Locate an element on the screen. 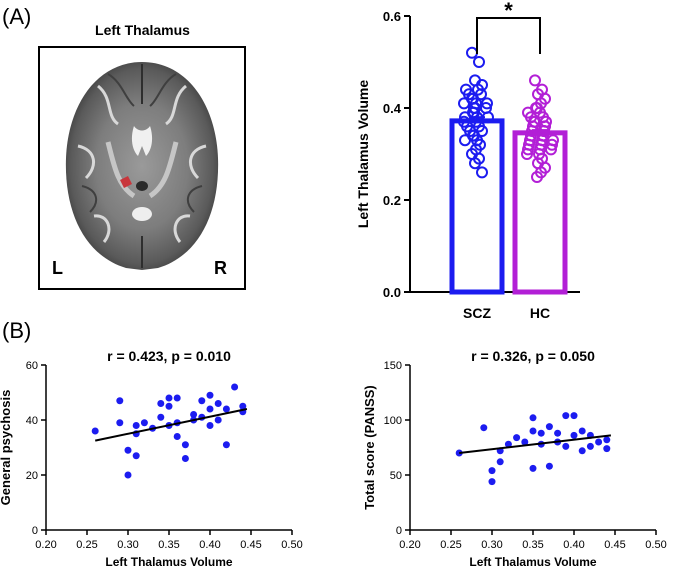  significance-marker: * is located at coordinates (508, 11).